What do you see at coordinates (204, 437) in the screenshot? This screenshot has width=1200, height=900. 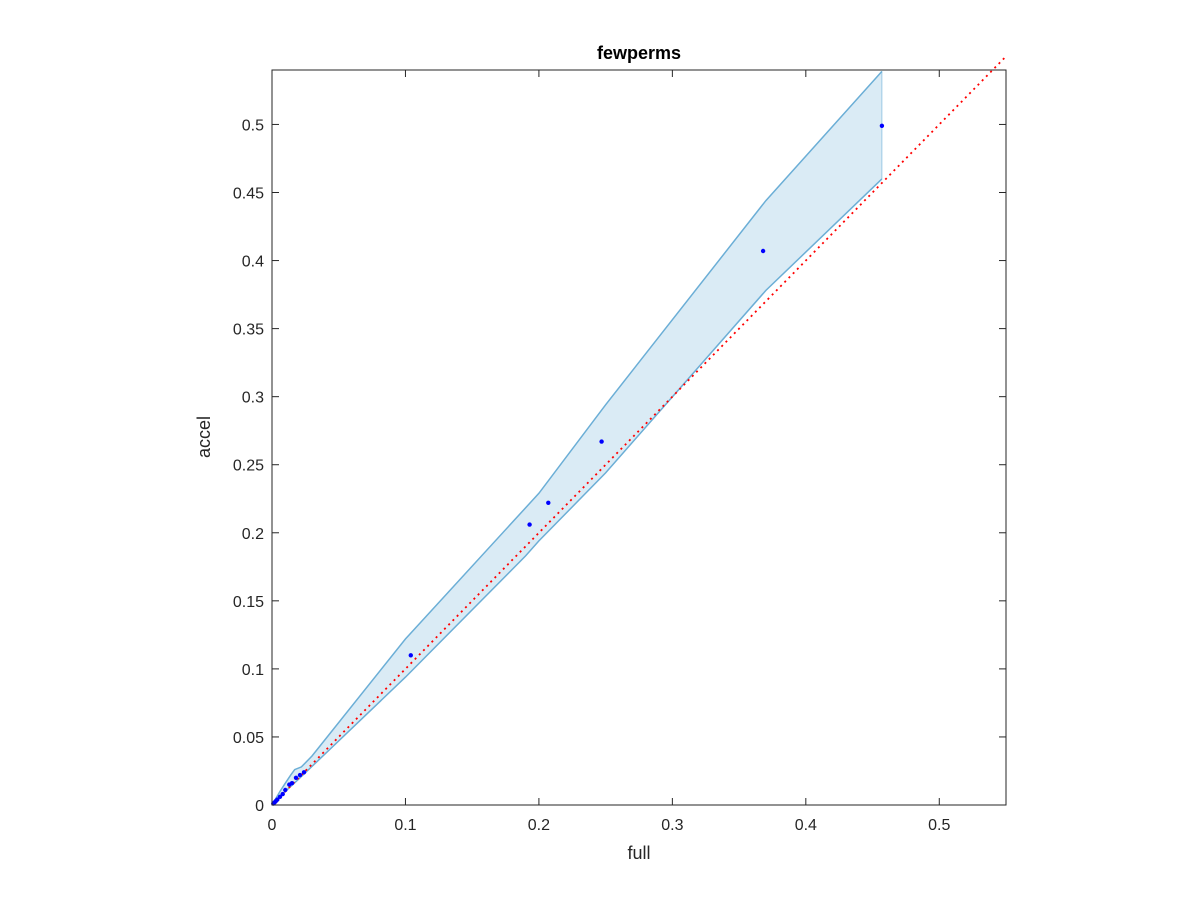 I see `y-axis-label: accel` at bounding box center [204, 437].